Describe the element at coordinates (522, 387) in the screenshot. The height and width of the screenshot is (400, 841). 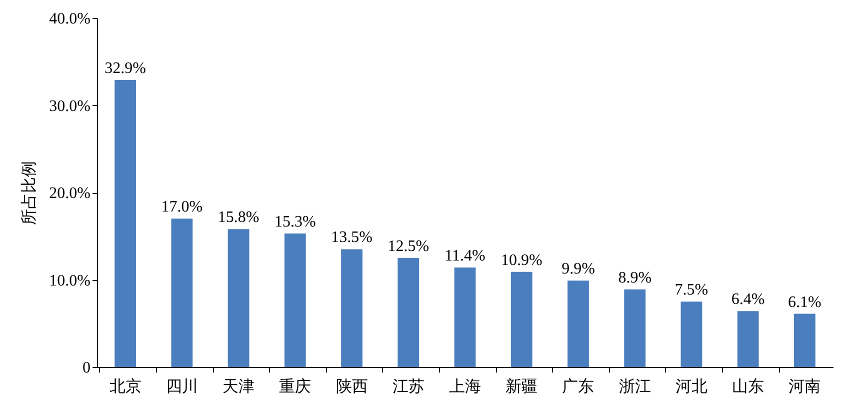
I see `x-tick-label: 新疆` at that location.